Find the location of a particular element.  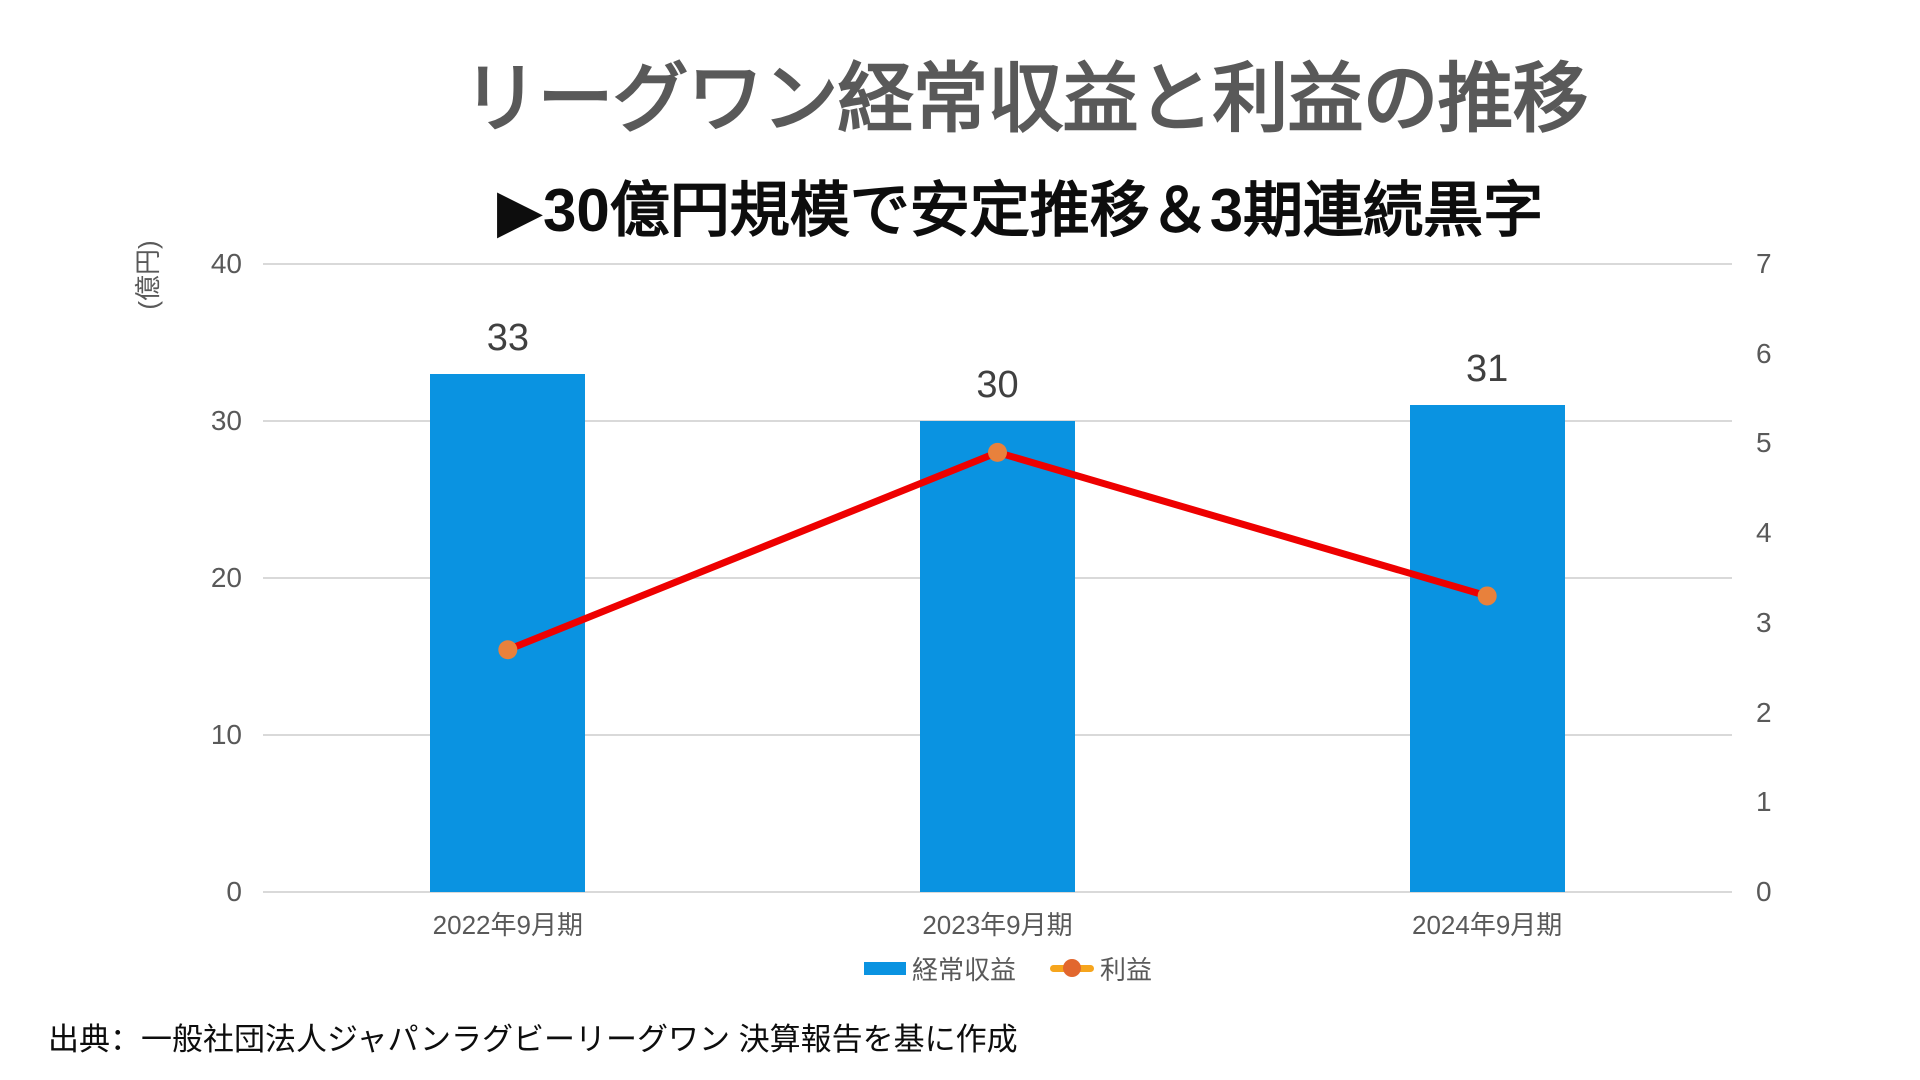

legend-item-revenue: 経常収益 is located at coordinates (939, 968).